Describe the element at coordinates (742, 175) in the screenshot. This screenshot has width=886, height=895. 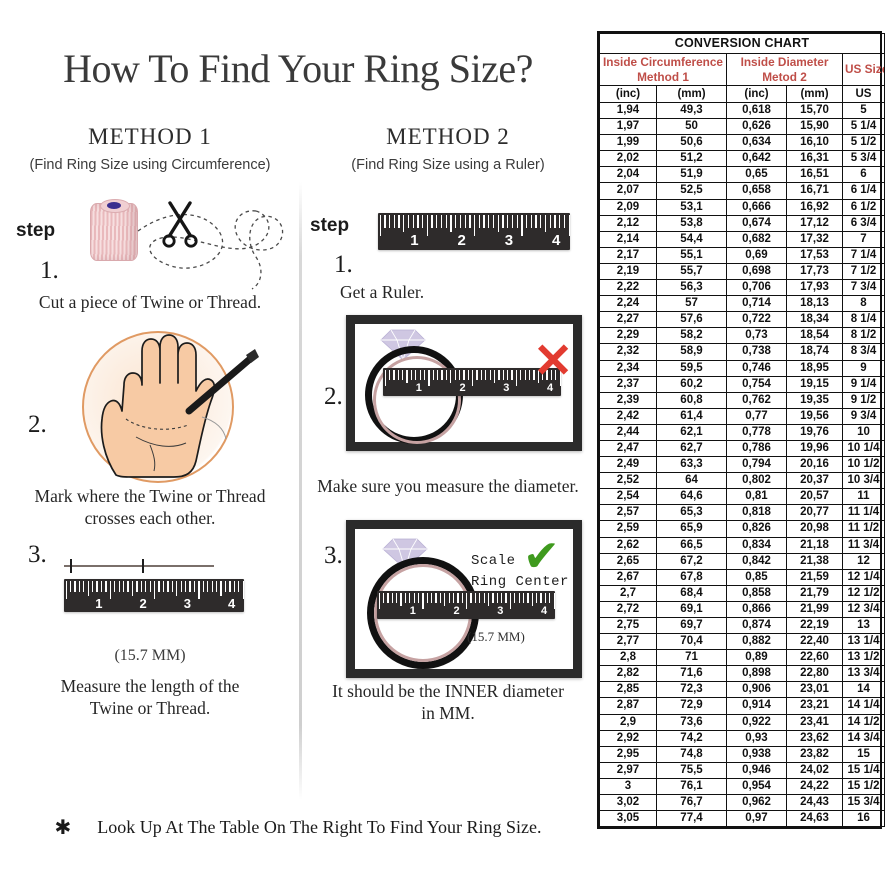
I see `table-row: 2,04 51,9 0,65 16,51 6` at that location.